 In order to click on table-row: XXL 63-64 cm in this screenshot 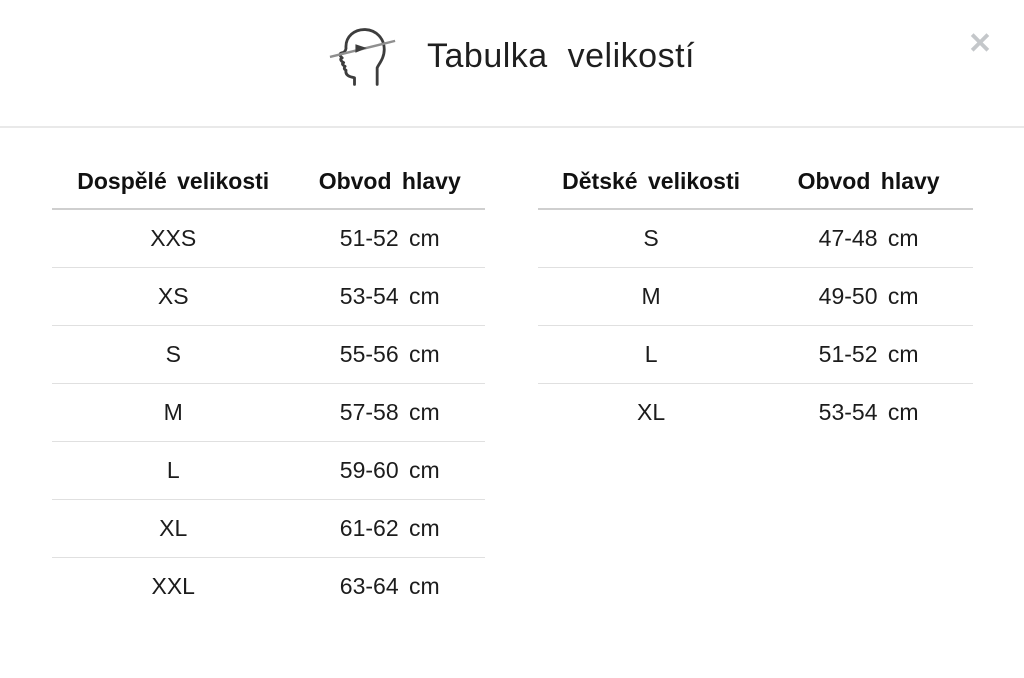, I will do `click(268, 586)`.